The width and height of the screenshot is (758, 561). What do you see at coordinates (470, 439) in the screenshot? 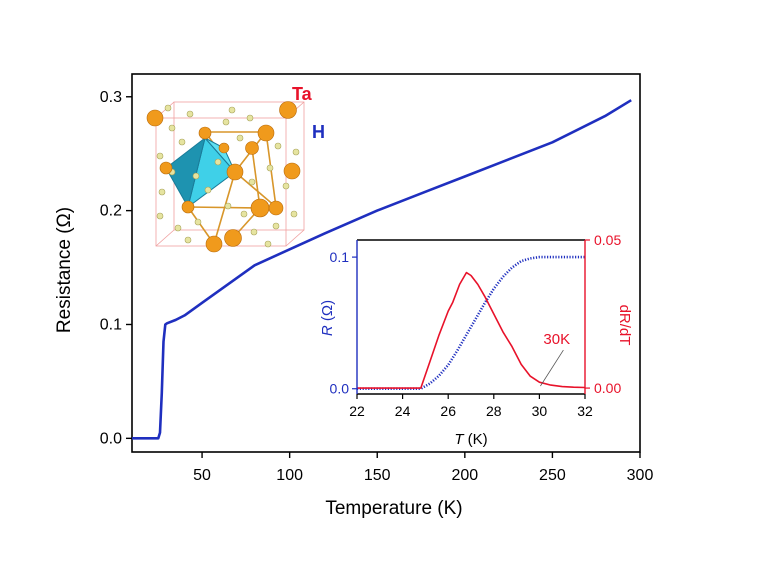
I see `inset-x-axis-label: T (K)` at bounding box center [470, 439].